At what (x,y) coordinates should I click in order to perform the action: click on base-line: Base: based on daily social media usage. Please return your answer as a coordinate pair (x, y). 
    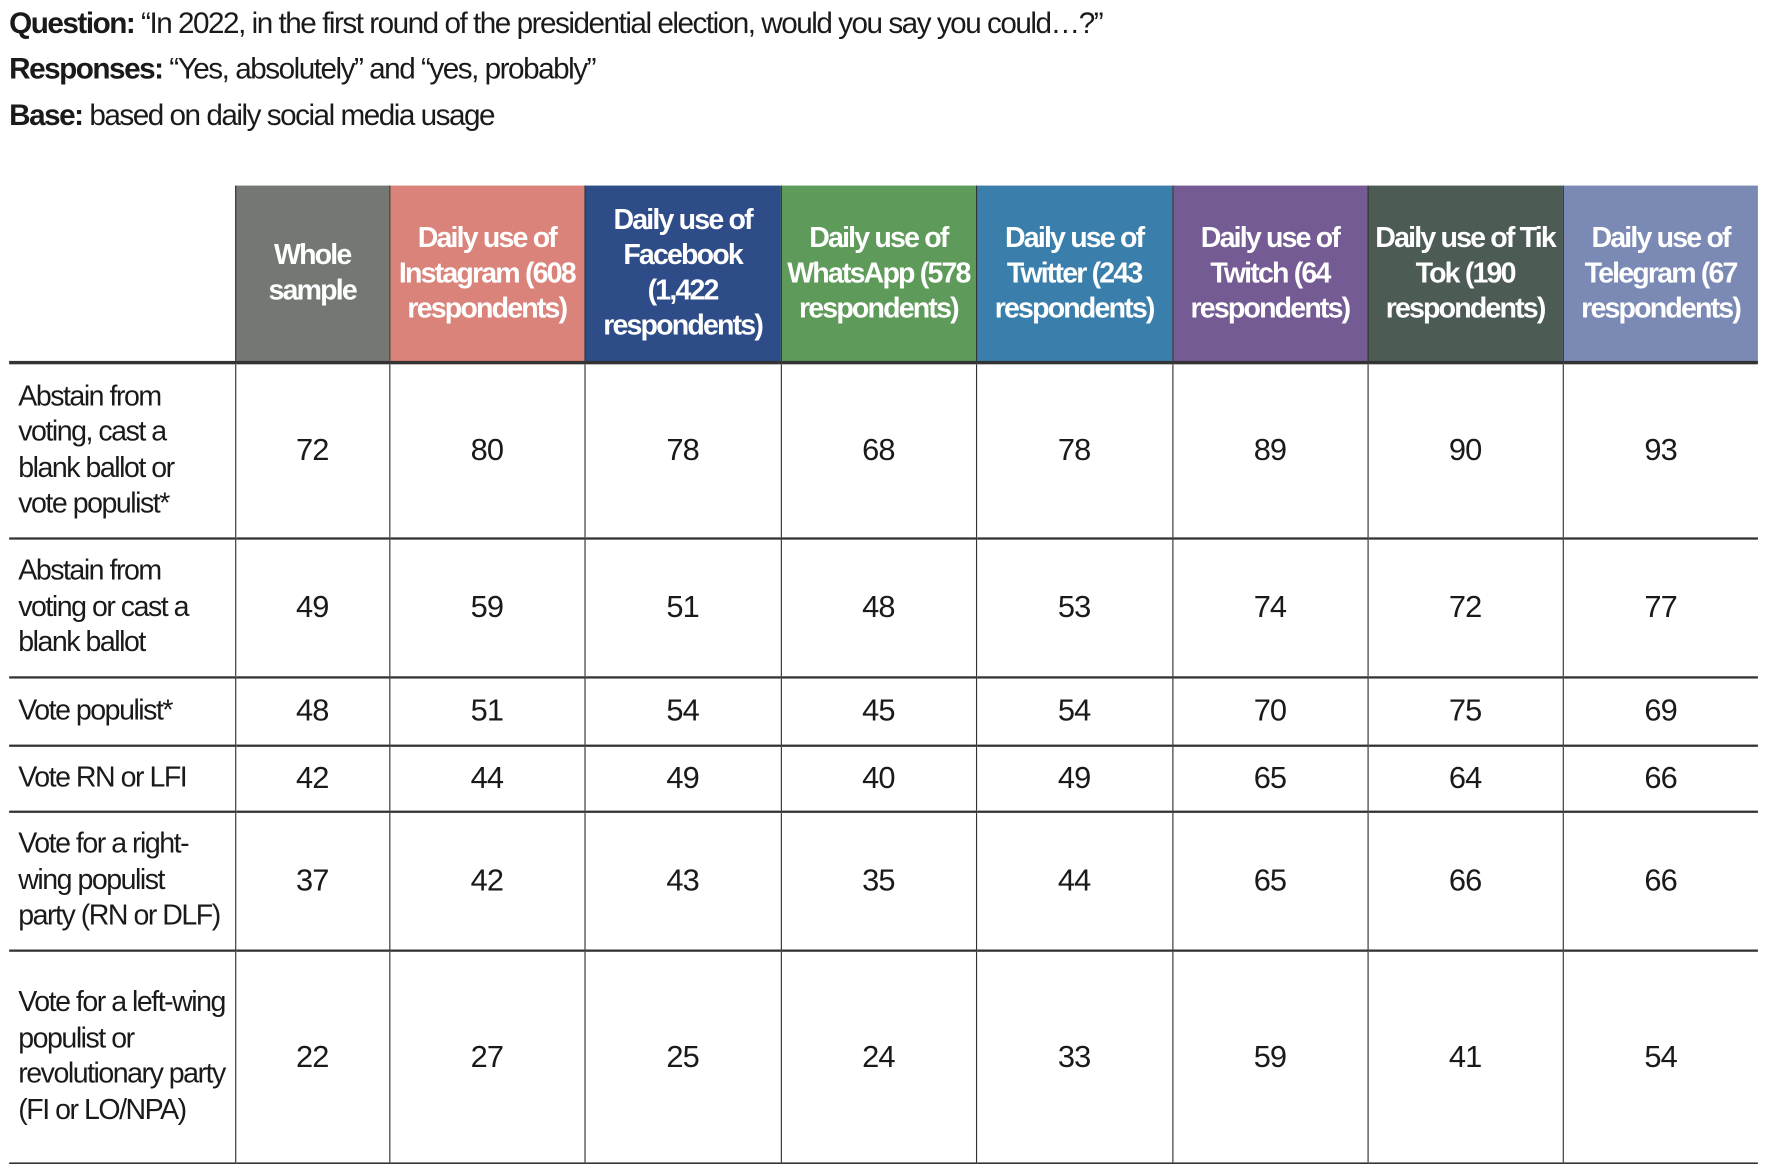
    Looking at the image, I should click on (252, 115).